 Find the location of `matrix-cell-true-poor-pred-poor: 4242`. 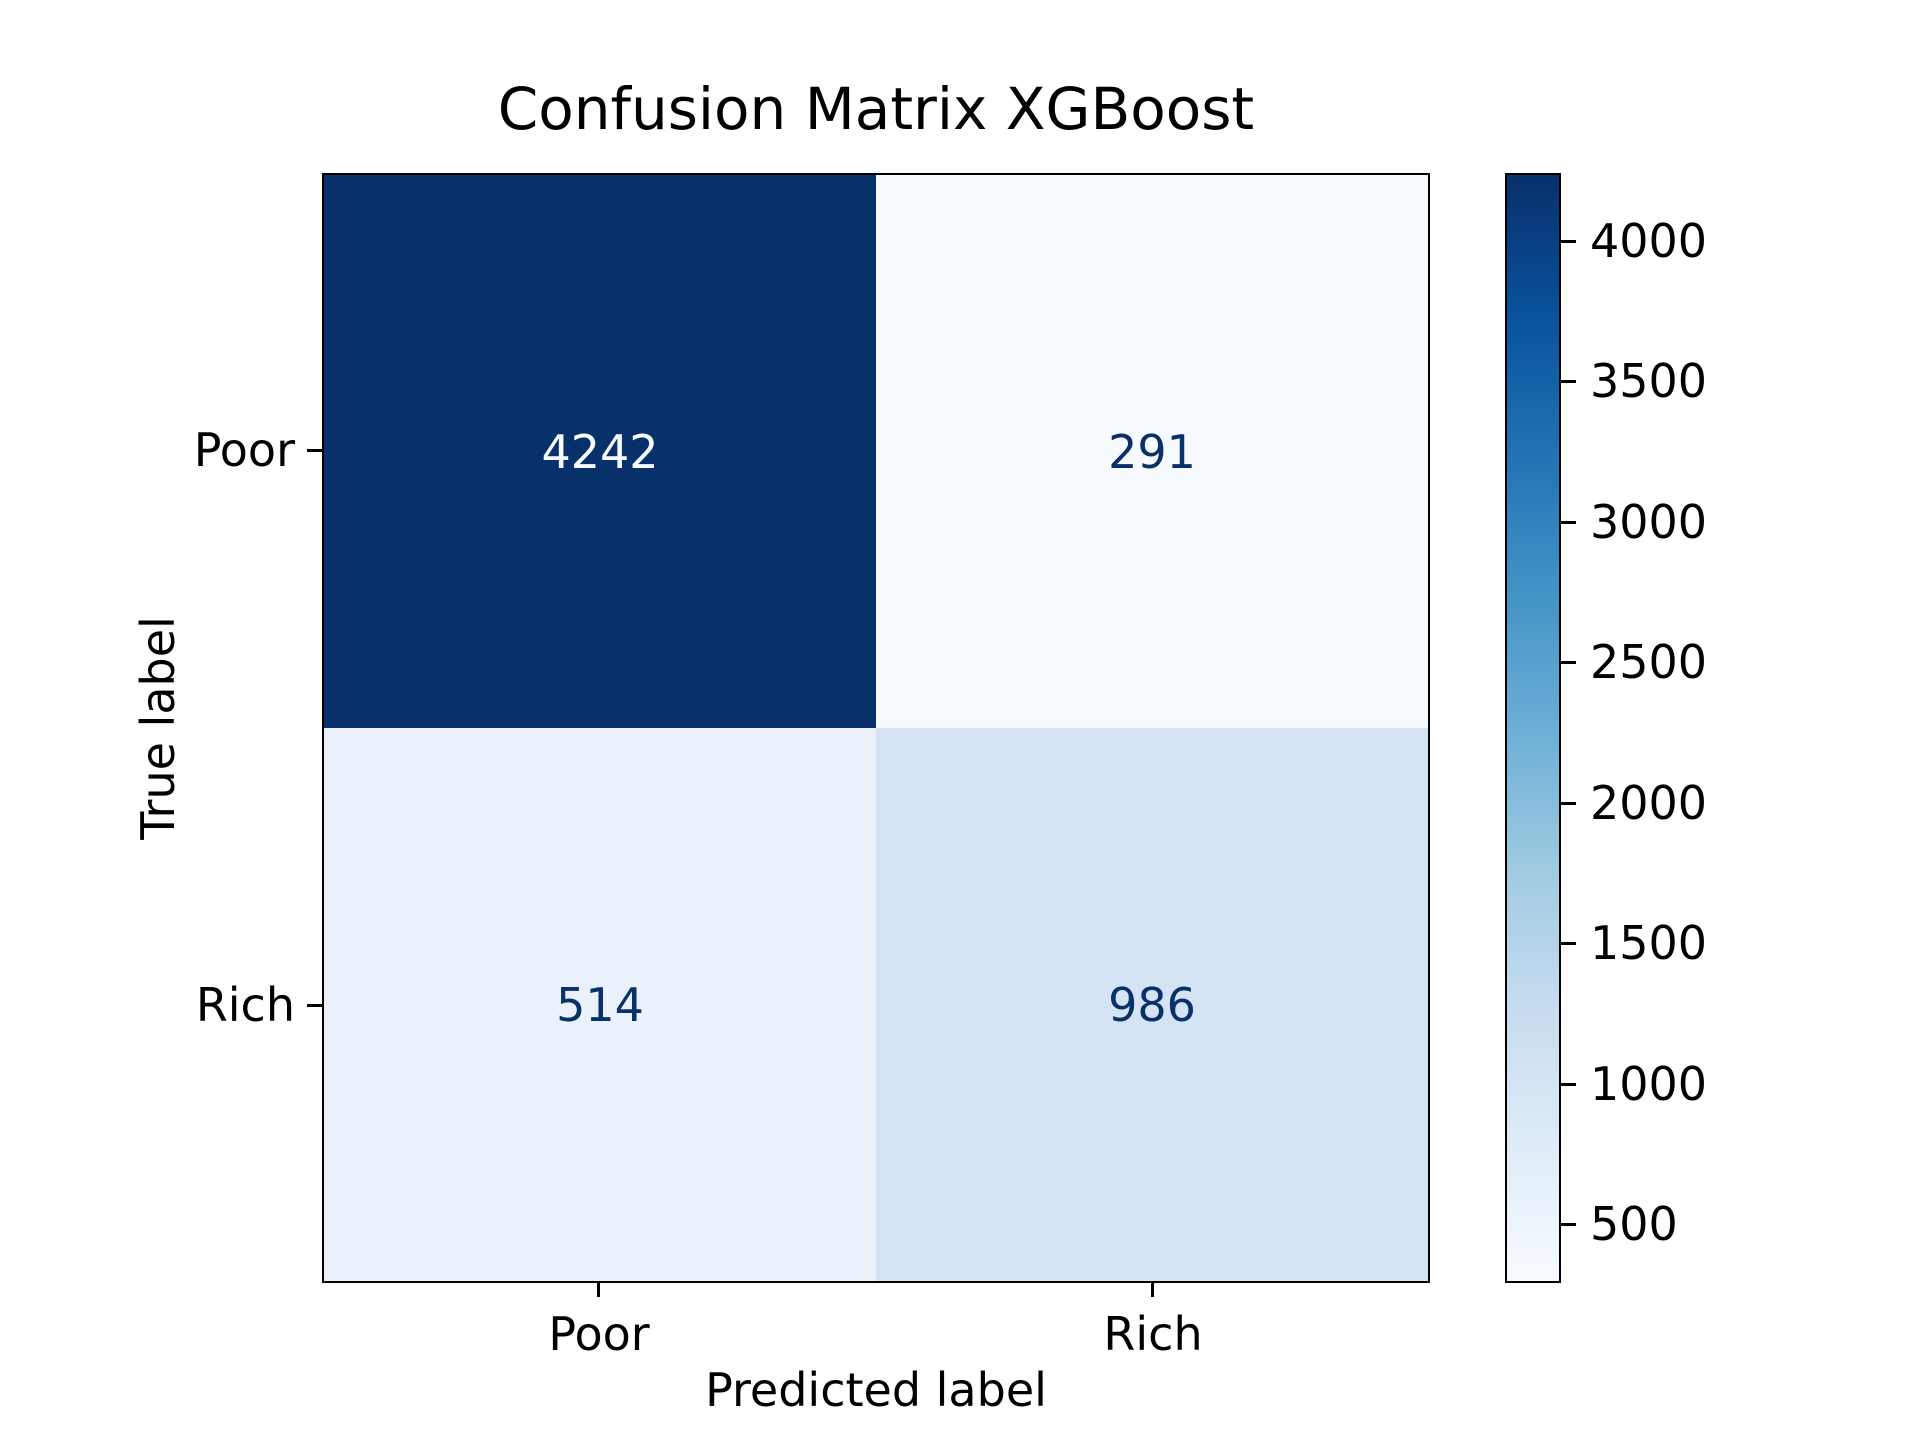

matrix-cell-true-poor-pred-poor: 4242 is located at coordinates (600, 451).